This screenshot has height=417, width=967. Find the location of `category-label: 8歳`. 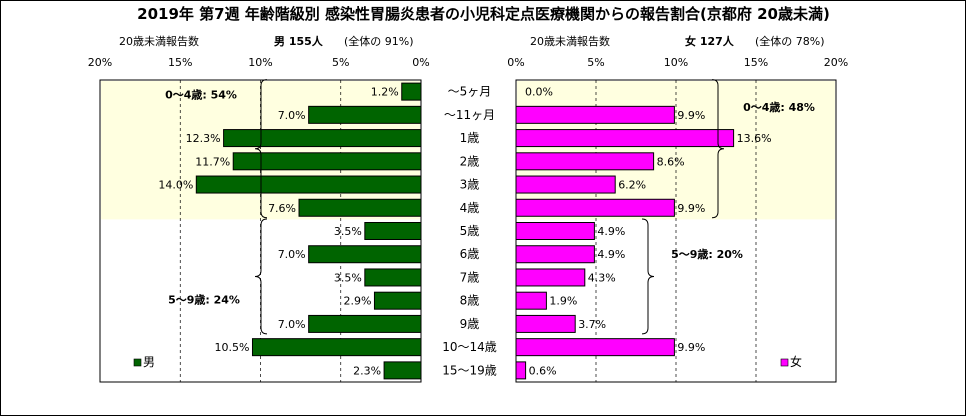

category-label: 8歳 is located at coordinates (470, 301).